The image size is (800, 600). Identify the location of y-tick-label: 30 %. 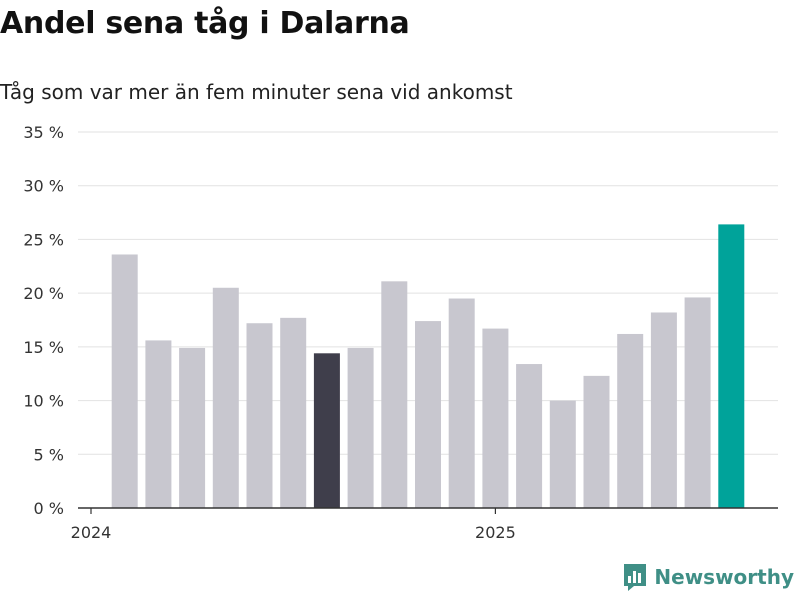
(43, 186).